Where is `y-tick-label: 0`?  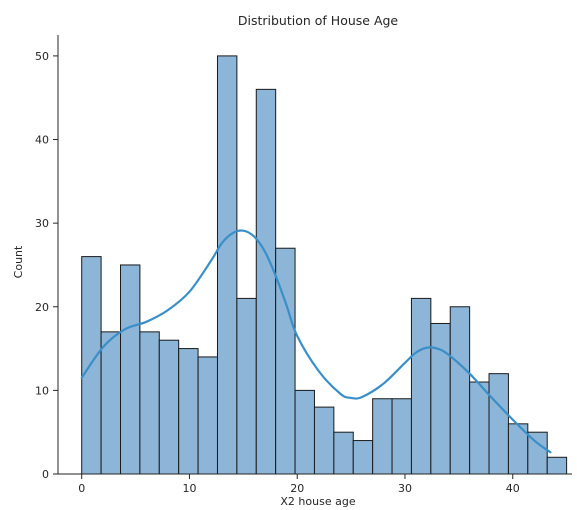
y-tick-label: 0 is located at coordinates (45, 474).